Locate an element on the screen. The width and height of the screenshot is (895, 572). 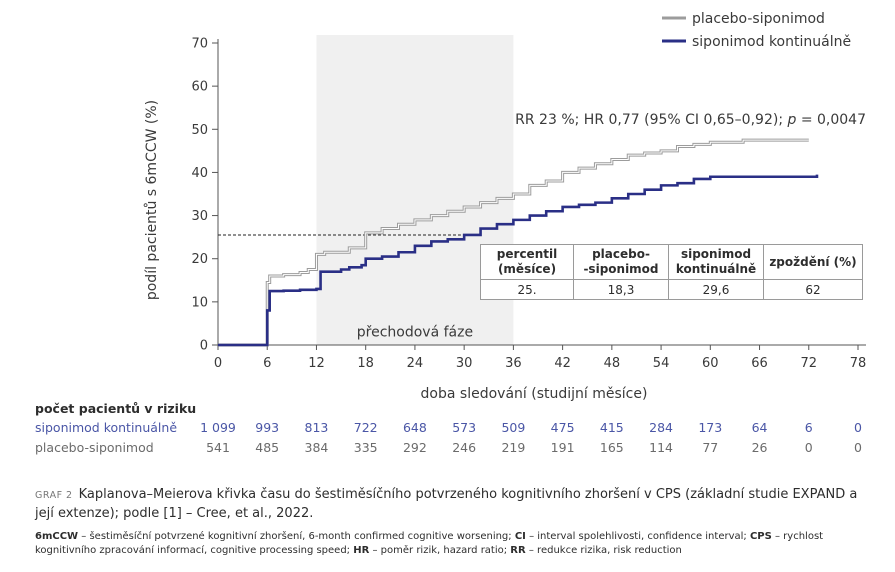
percentile-data-row: 25. 18,3 29,6 62 is located at coordinates (671, 289).